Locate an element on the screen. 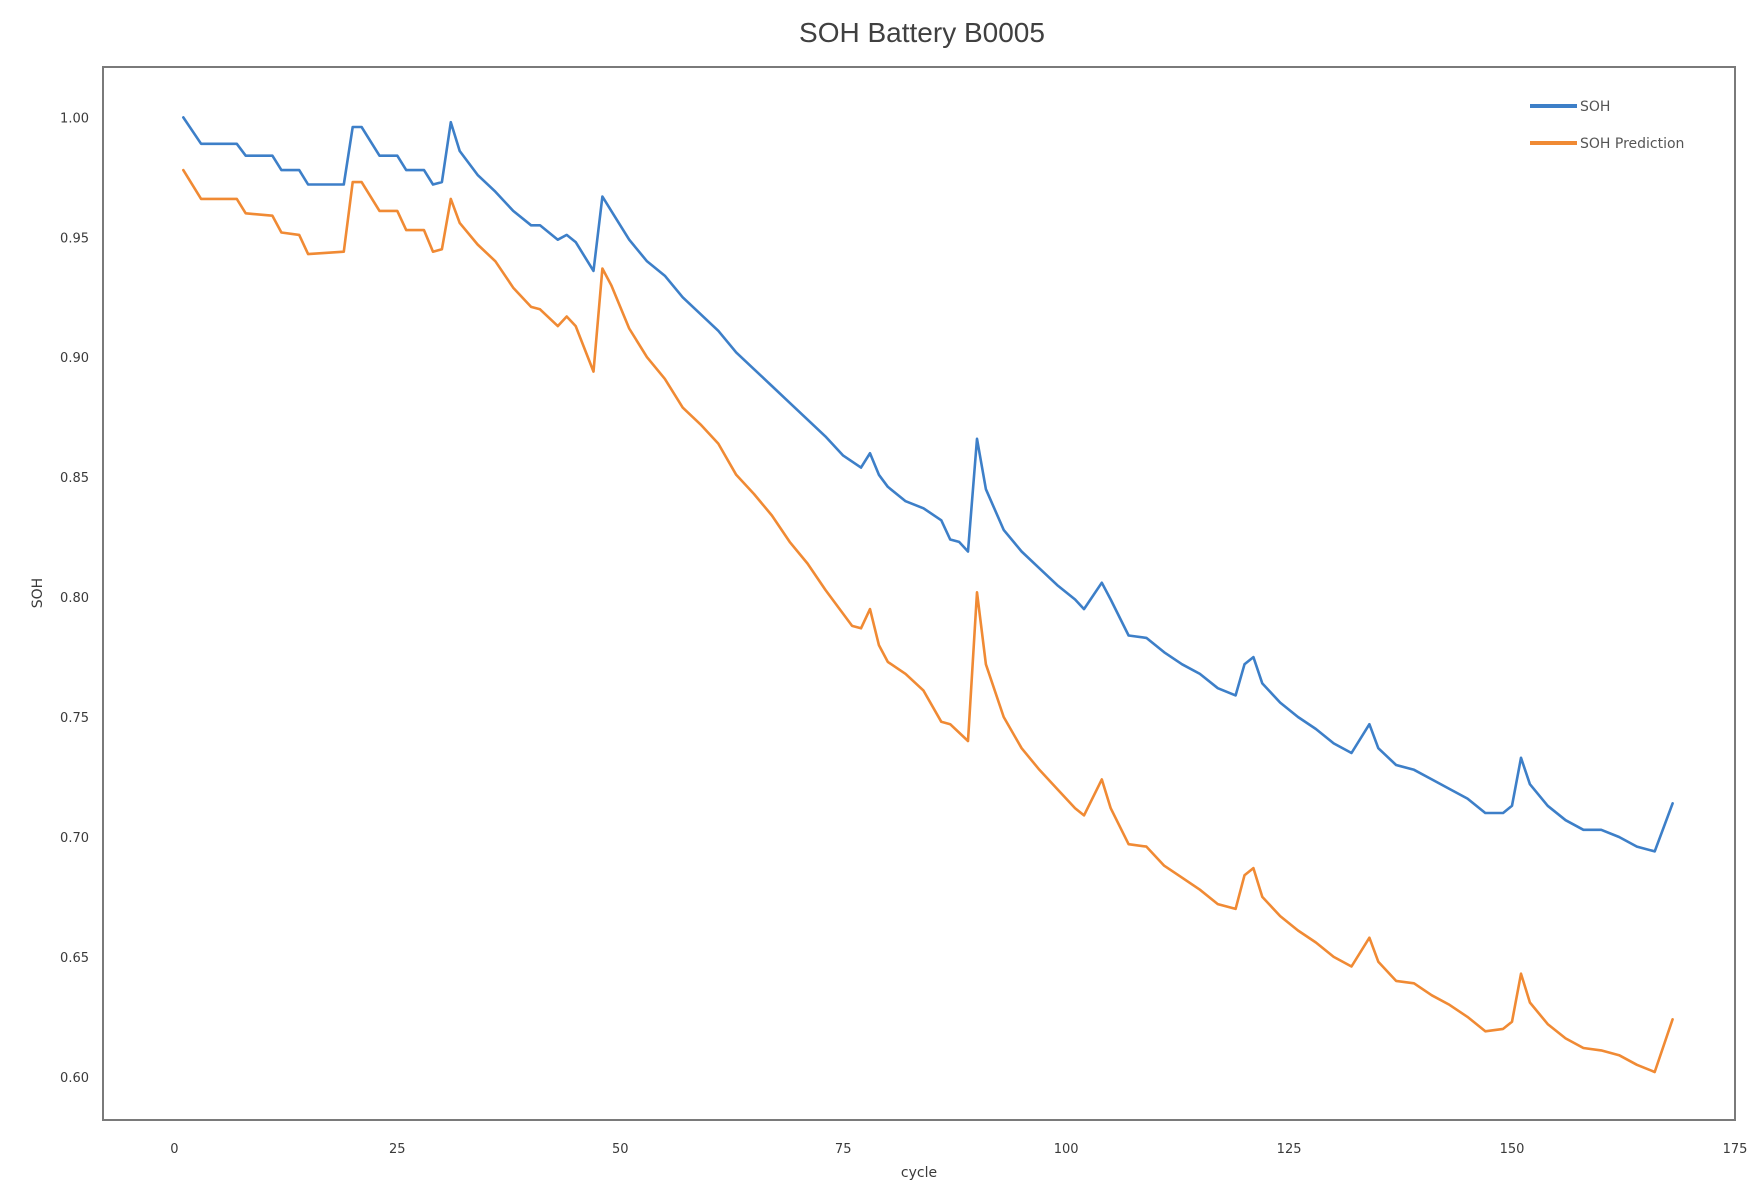  y-tick-label: 0.90 is located at coordinates (74, 358).